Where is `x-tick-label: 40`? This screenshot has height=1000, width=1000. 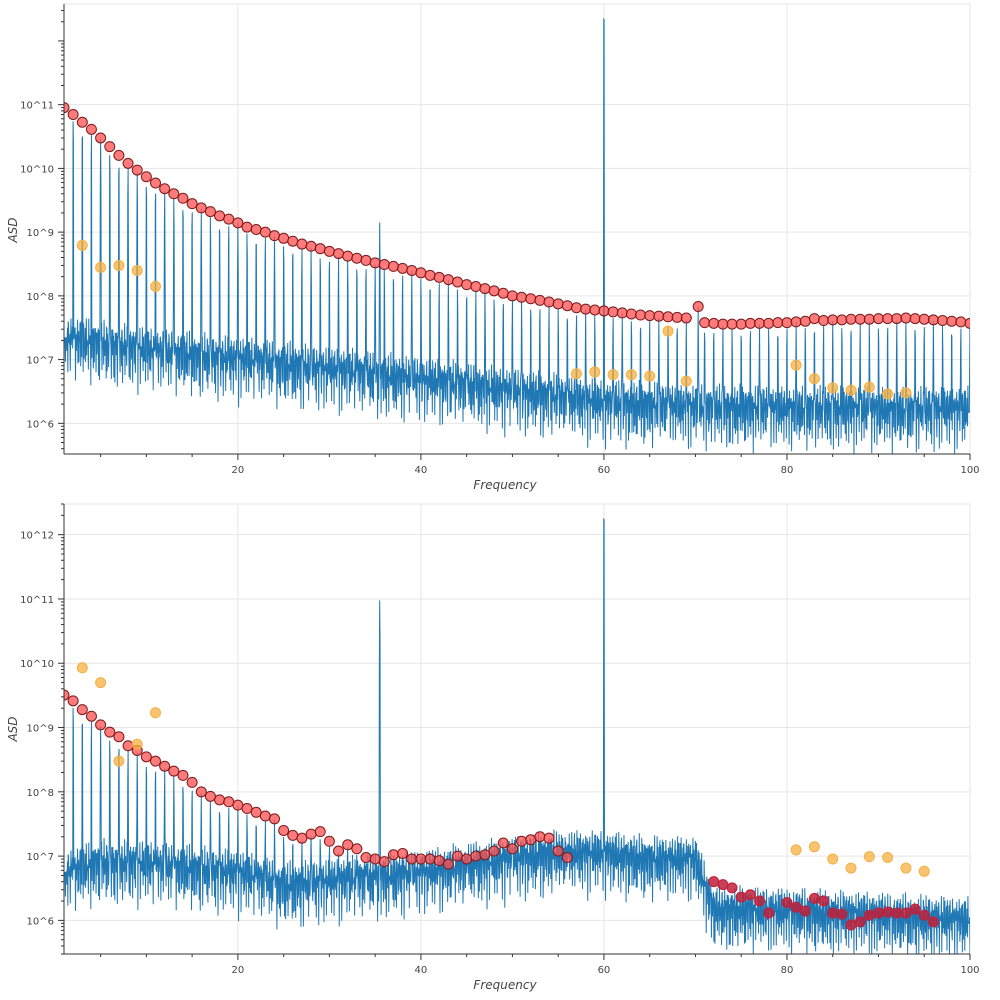
x-tick-label: 40 is located at coordinates (421, 970).